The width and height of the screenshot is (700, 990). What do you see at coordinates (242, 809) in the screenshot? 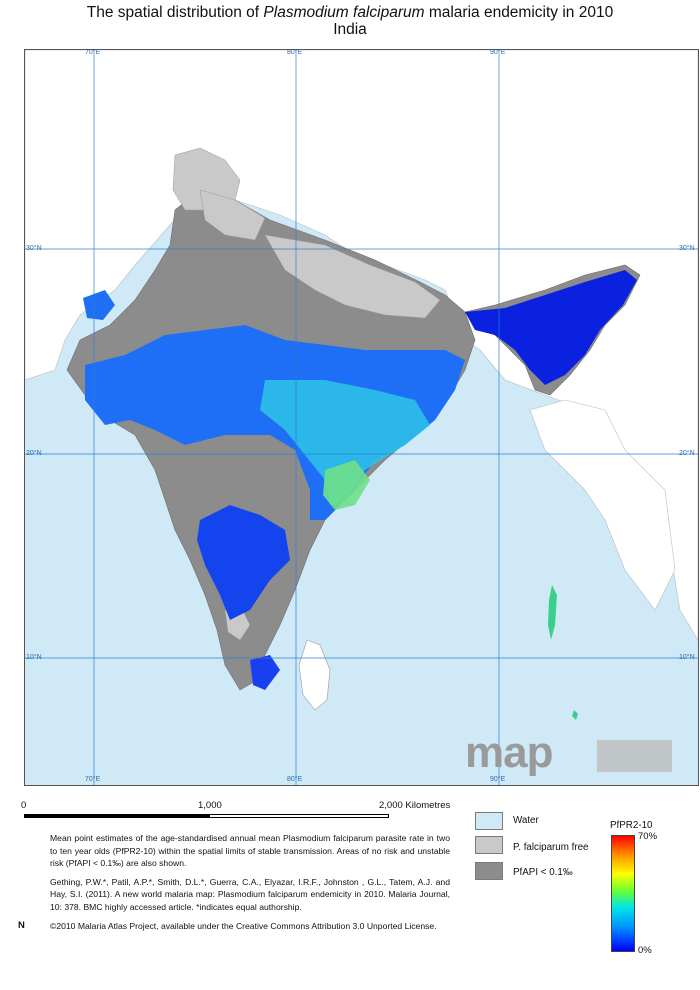
I see `scale-bar: 0 1,000 2,000 Kilometres` at bounding box center [242, 809].